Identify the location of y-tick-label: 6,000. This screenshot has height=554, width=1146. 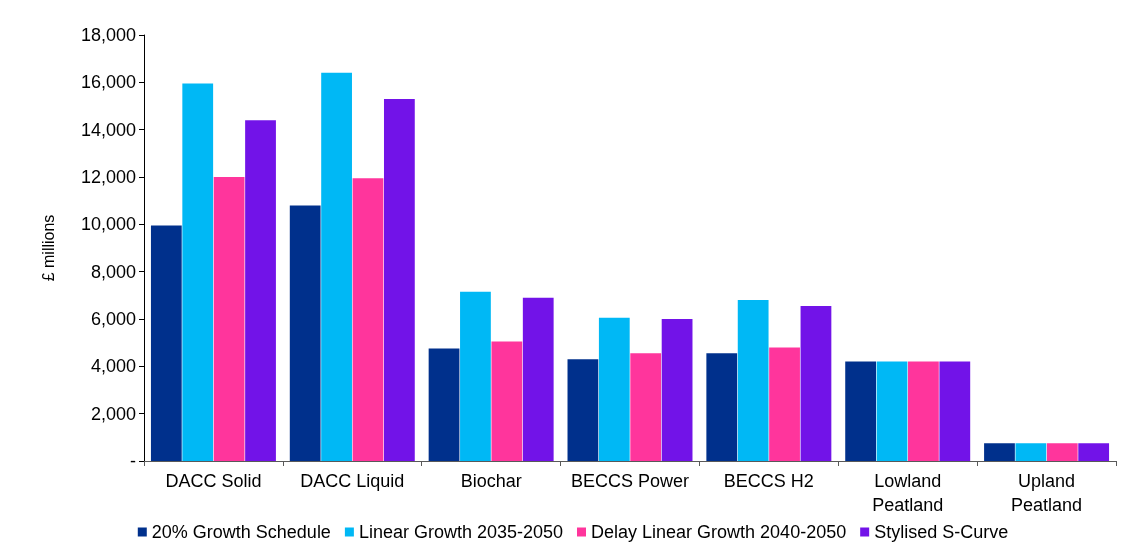
(113, 319).